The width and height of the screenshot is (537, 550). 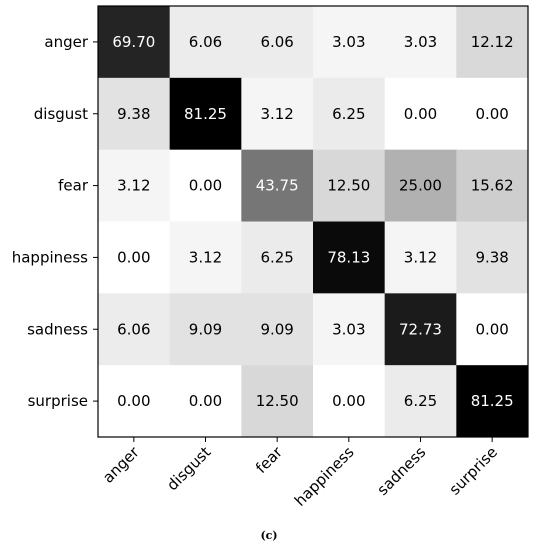 What do you see at coordinates (66, 42) in the screenshot?
I see `y-tick-label: anger` at bounding box center [66, 42].